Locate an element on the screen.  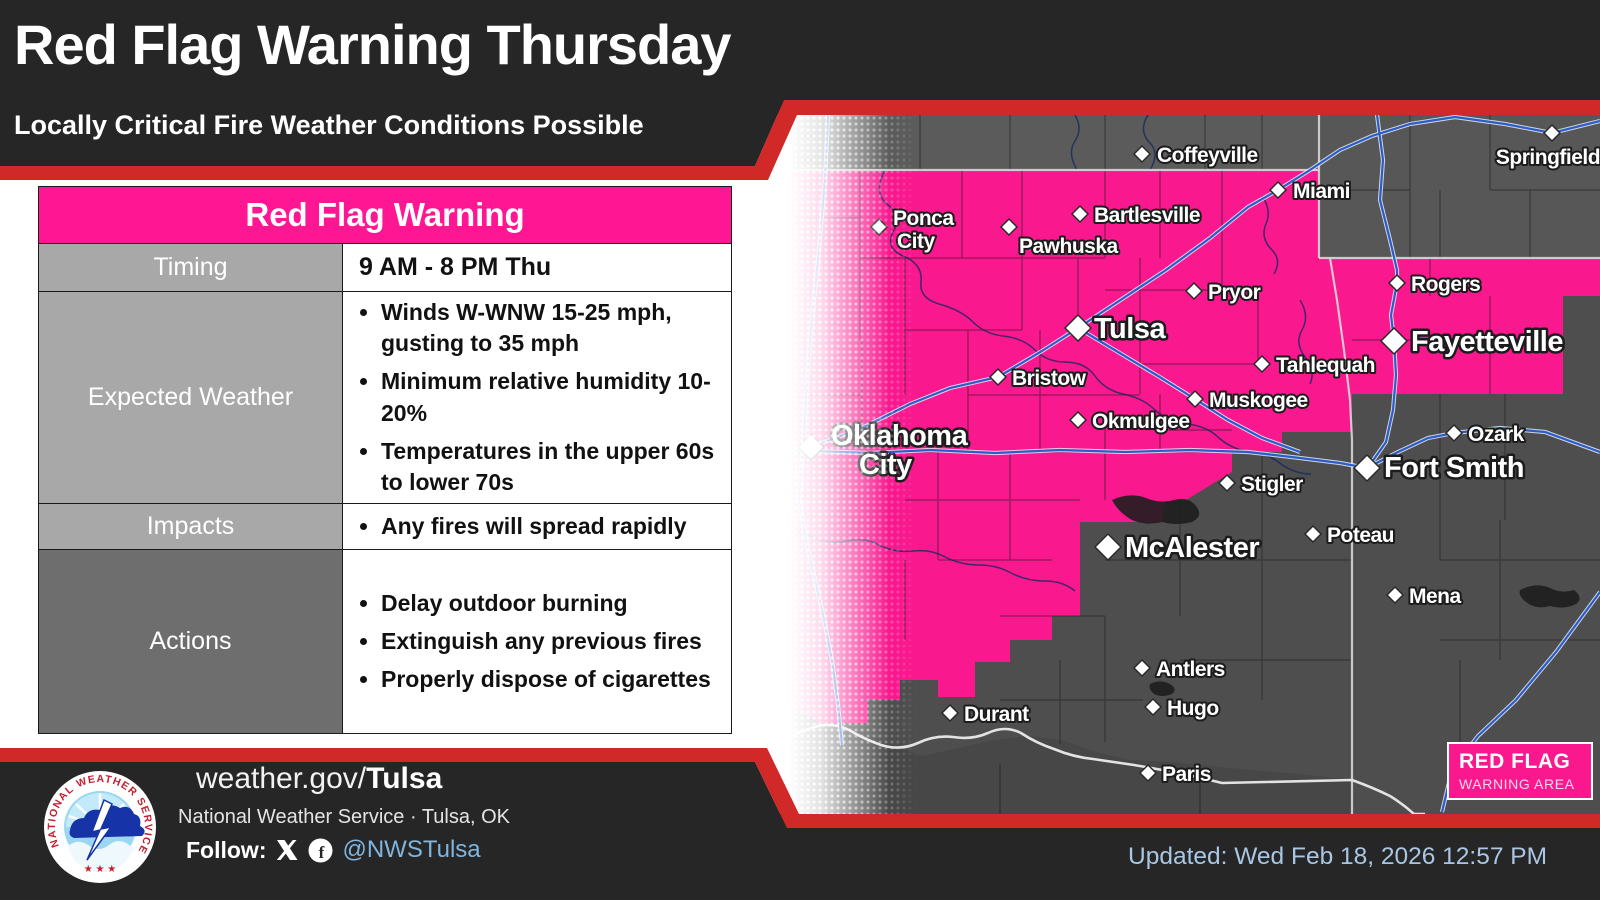
city-label: Tulsa is located at coordinates (1130, 329).